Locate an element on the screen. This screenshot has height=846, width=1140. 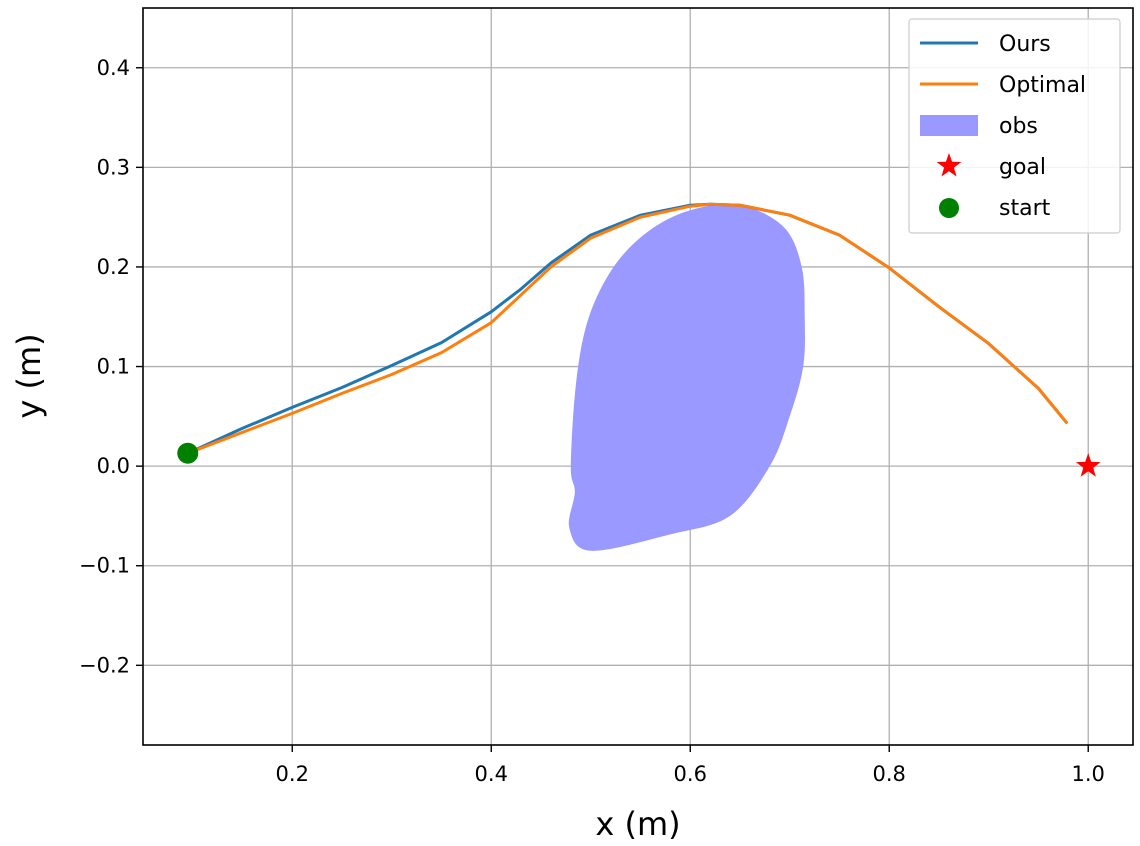
x-tick-label: 0.6 is located at coordinates (690, 774).